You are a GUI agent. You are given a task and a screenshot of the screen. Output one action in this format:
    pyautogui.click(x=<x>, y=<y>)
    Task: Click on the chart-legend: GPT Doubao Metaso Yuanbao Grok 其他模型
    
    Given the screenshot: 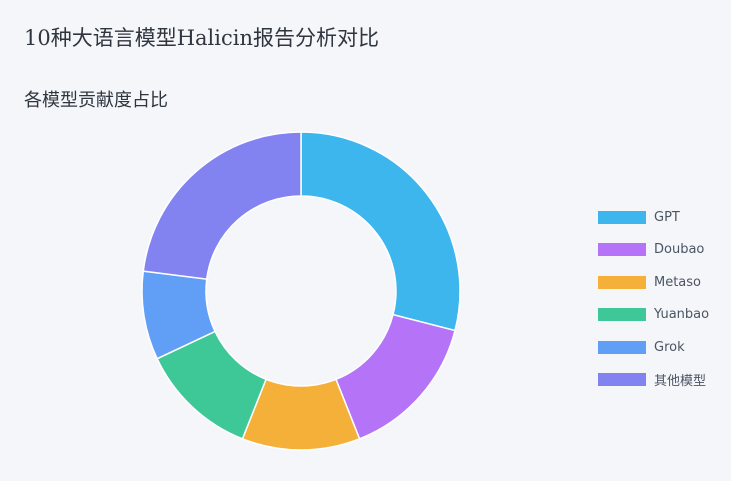 What is the action you would take?
    pyautogui.click(x=653, y=298)
    